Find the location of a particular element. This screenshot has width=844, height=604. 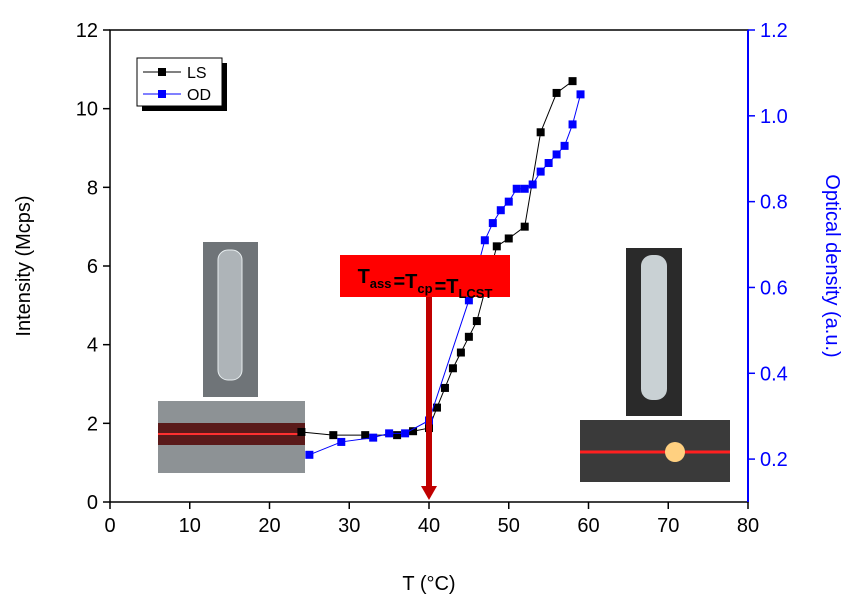

x-tick-label: 30 is located at coordinates (349, 526).